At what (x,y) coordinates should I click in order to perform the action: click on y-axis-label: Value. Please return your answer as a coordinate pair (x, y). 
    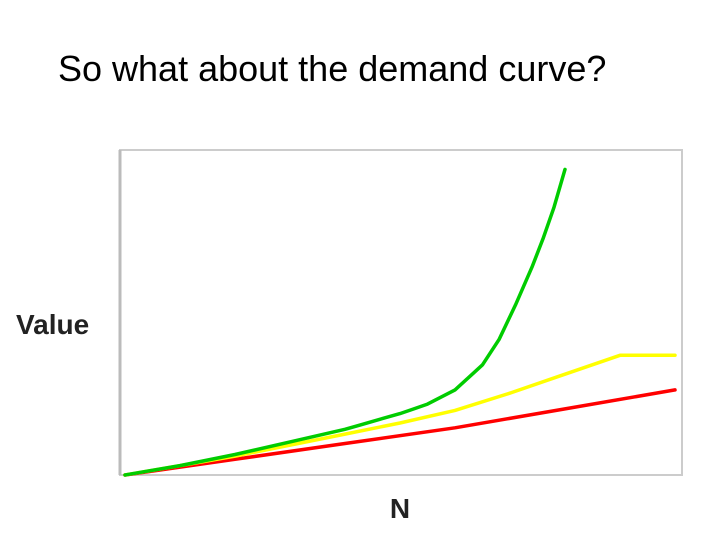
    Looking at the image, I should click on (52, 324).